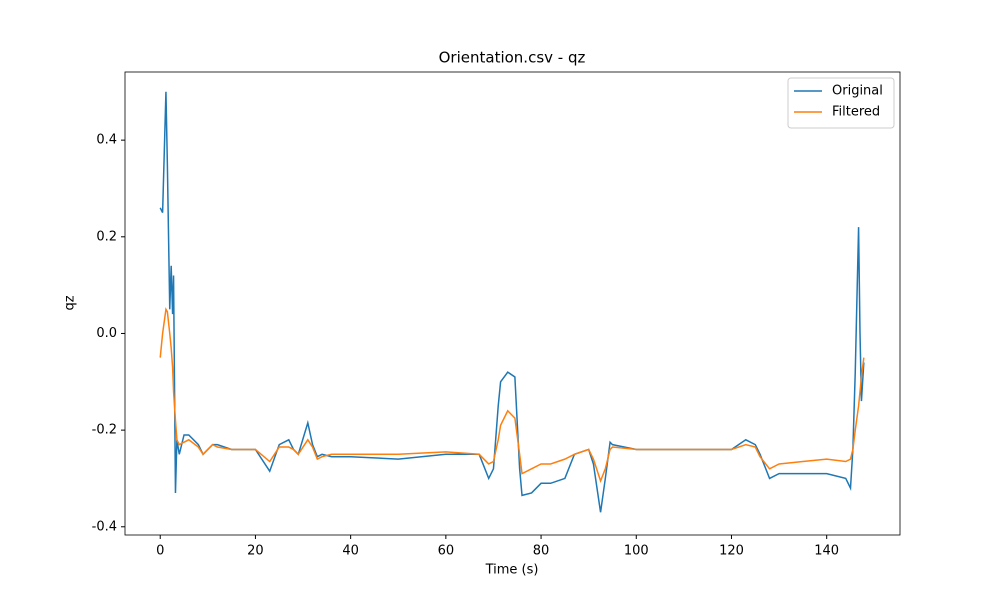 This screenshot has height=604, width=1000. What do you see at coordinates (106, 236) in the screenshot?
I see `y-tick-label: 0.2` at bounding box center [106, 236].